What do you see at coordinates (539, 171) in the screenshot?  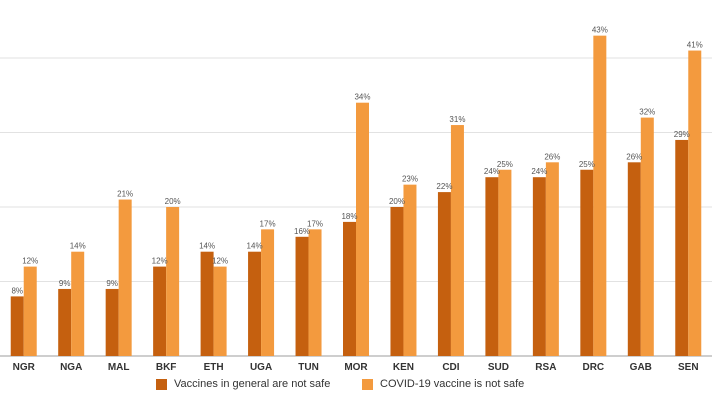 I see `data-label-rsa-series-1: 24%` at bounding box center [539, 171].